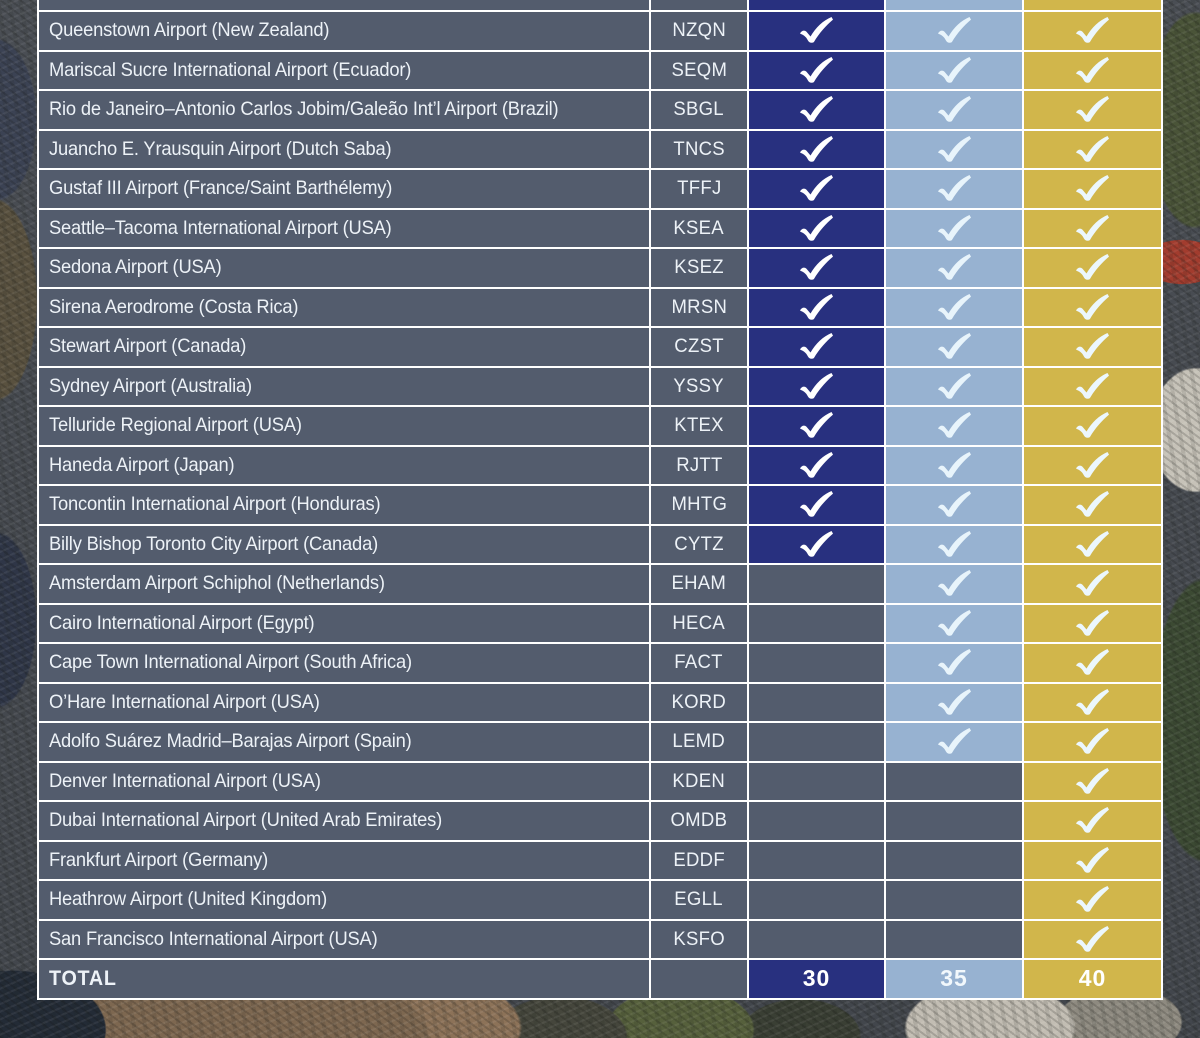 The width and height of the screenshot is (1200, 1038). Describe the element at coordinates (699, 622) in the screenshot. I see `icao-code: HECA` at that location.